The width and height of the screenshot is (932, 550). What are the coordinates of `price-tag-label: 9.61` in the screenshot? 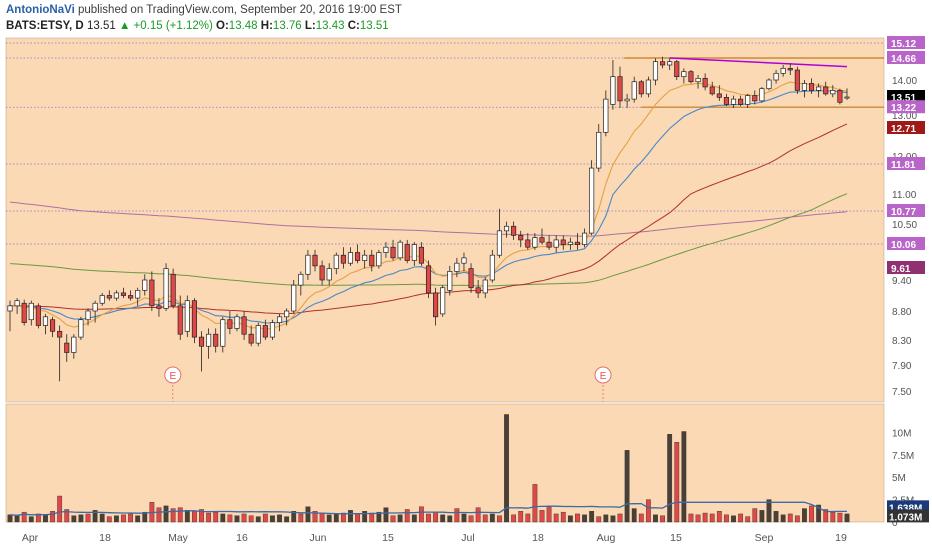 It's located at (901, 269).